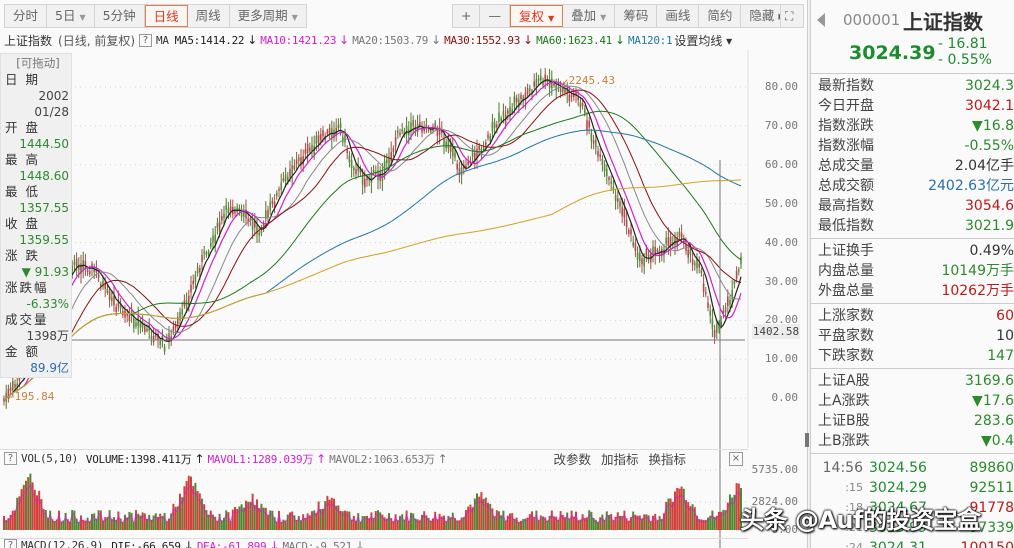 The width and height of the screenshot is (1014, 548). Describe the element at coordinates (774, 501) in the screenshot. I see `volume-axis-tick: 2824.00` at that location.